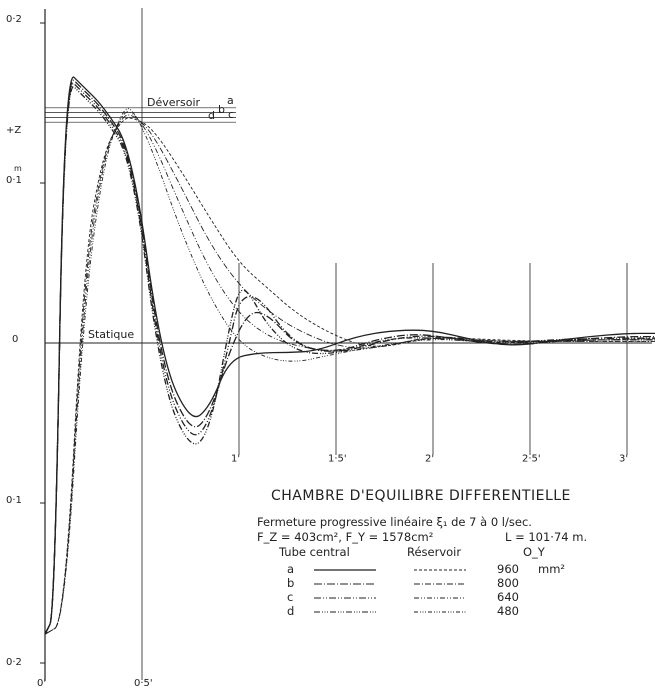 The height and width of the screenshot is (688, 655). What do you see at coordinates (508, 583) in the screenshot?
I see `legend-oy-b: 800` at bounding box center [508, 583].